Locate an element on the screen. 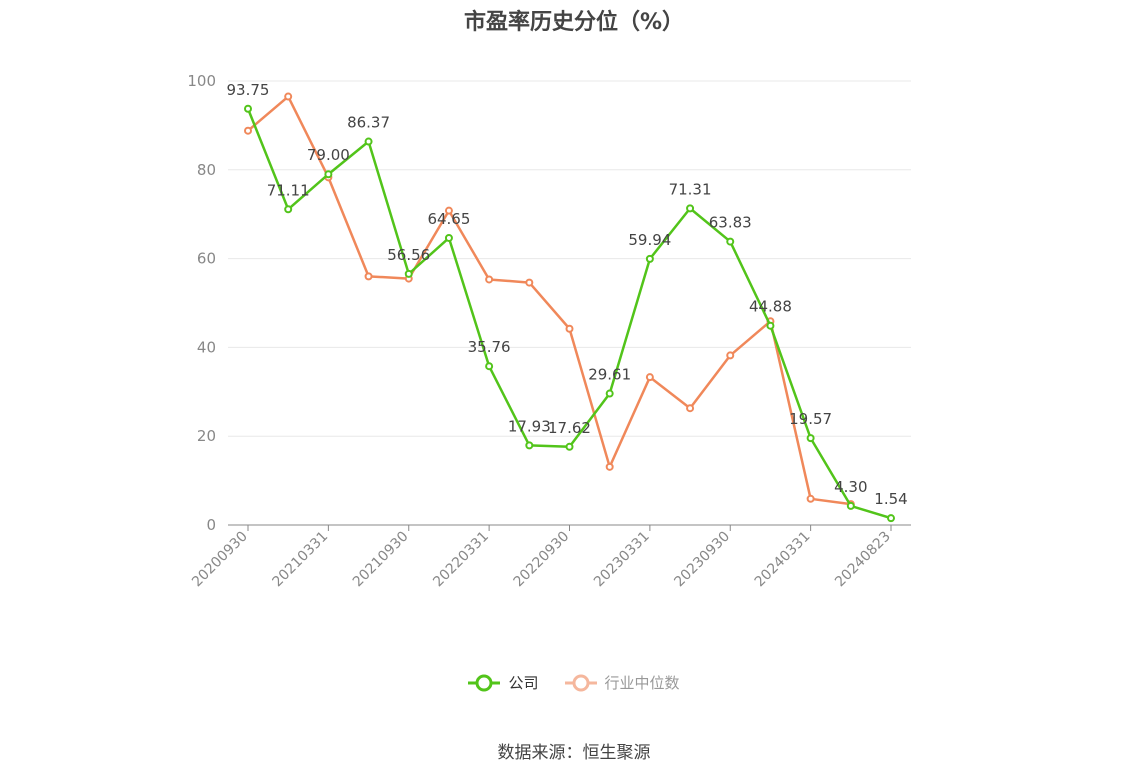  x-tick-label: 20230331 is located at coordinates (622, 560).